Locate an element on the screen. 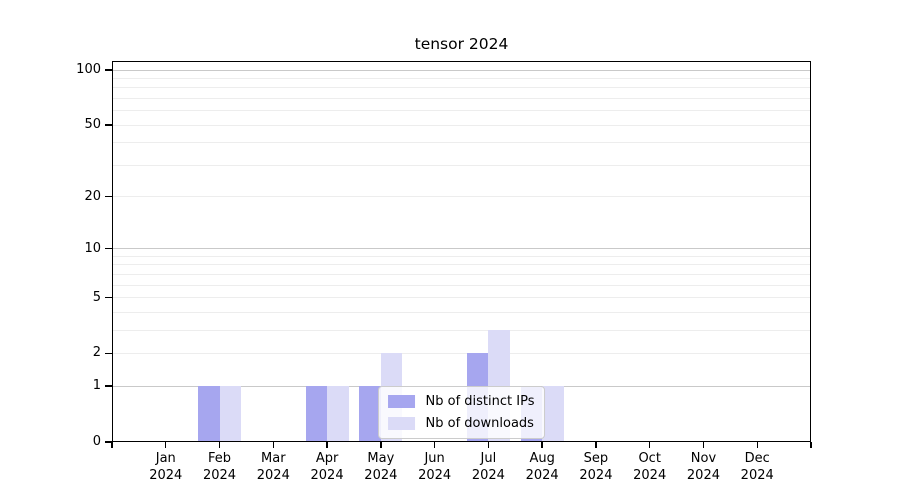 The image size is (900, 500). x-tick-month: Mar is located at coordinates (273, 458).